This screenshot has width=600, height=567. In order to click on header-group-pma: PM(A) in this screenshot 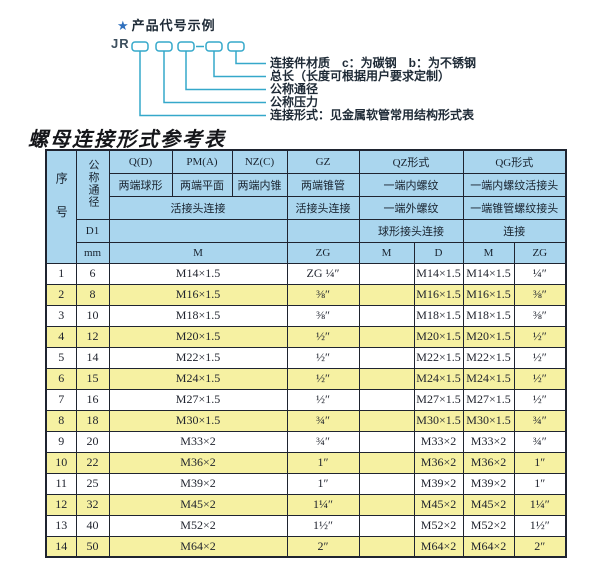, I will do `click(202, 161)`.